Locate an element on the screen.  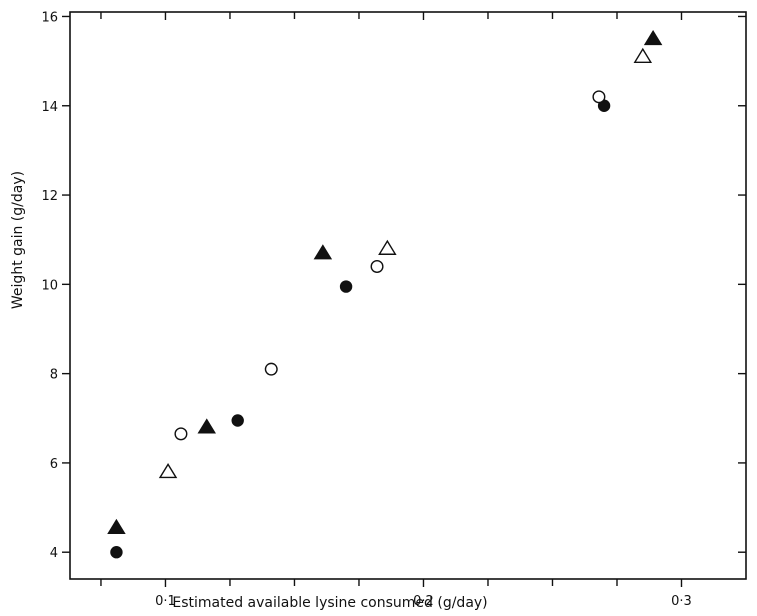
x-tick-label: 0·3 is located at coordinates (681, 601).